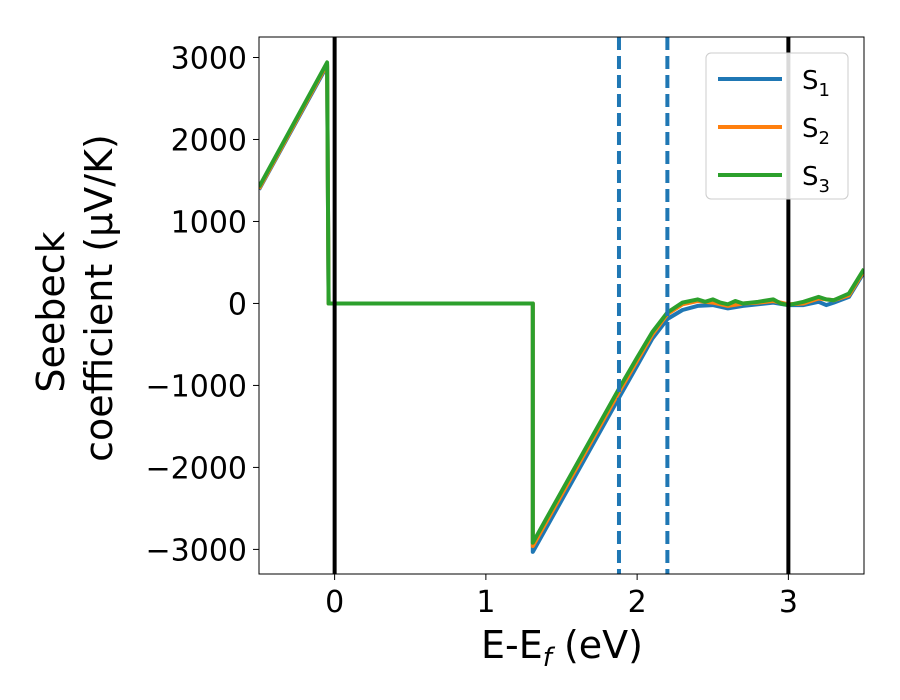  Describe the element at coordinates (209, 140) in the screenshot. I see `y-tick-label: 2000` at that location.